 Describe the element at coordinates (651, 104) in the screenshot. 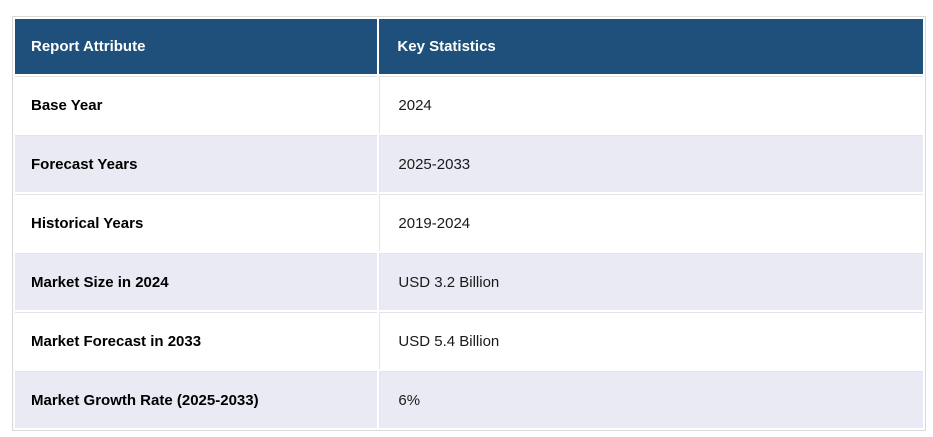

I see `value-cell: 2024` at that location.